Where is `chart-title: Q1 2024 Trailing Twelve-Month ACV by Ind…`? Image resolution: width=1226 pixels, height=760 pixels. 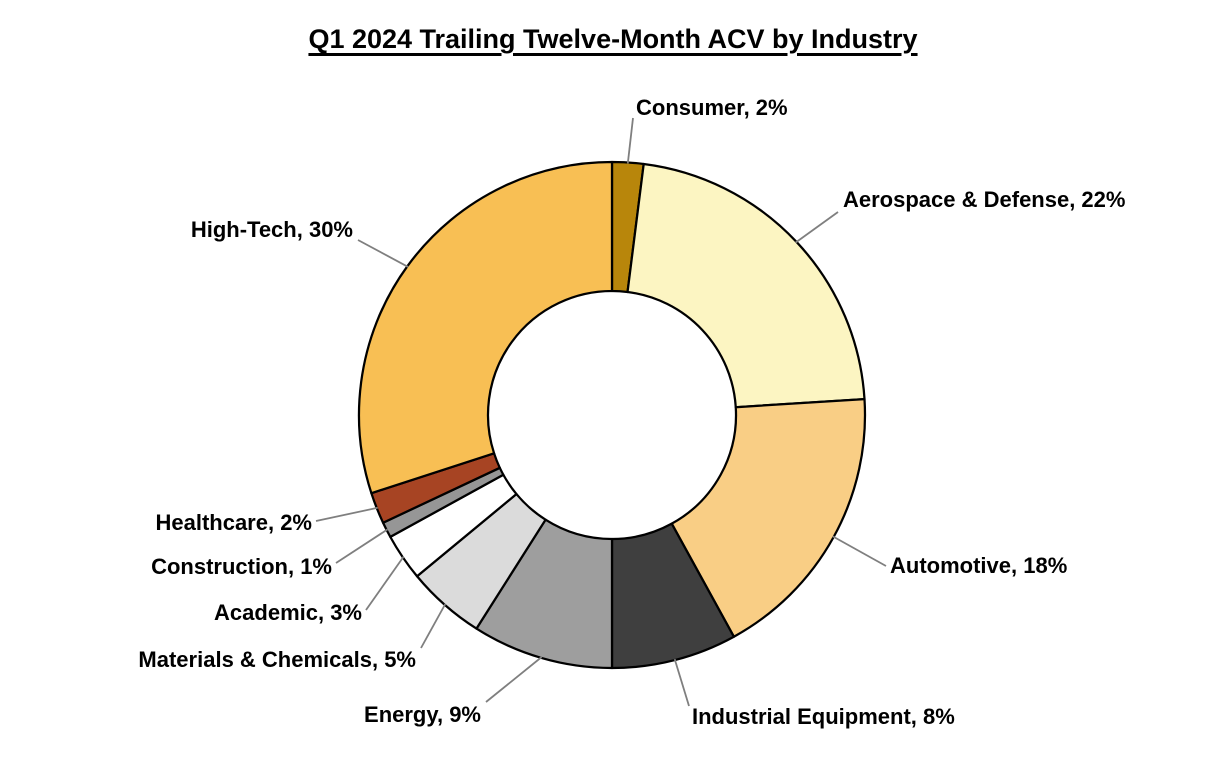
chart-title: Q1 2024 Trailing Twelve-Month ACV by Ind… is located at coordinates (613, 39).